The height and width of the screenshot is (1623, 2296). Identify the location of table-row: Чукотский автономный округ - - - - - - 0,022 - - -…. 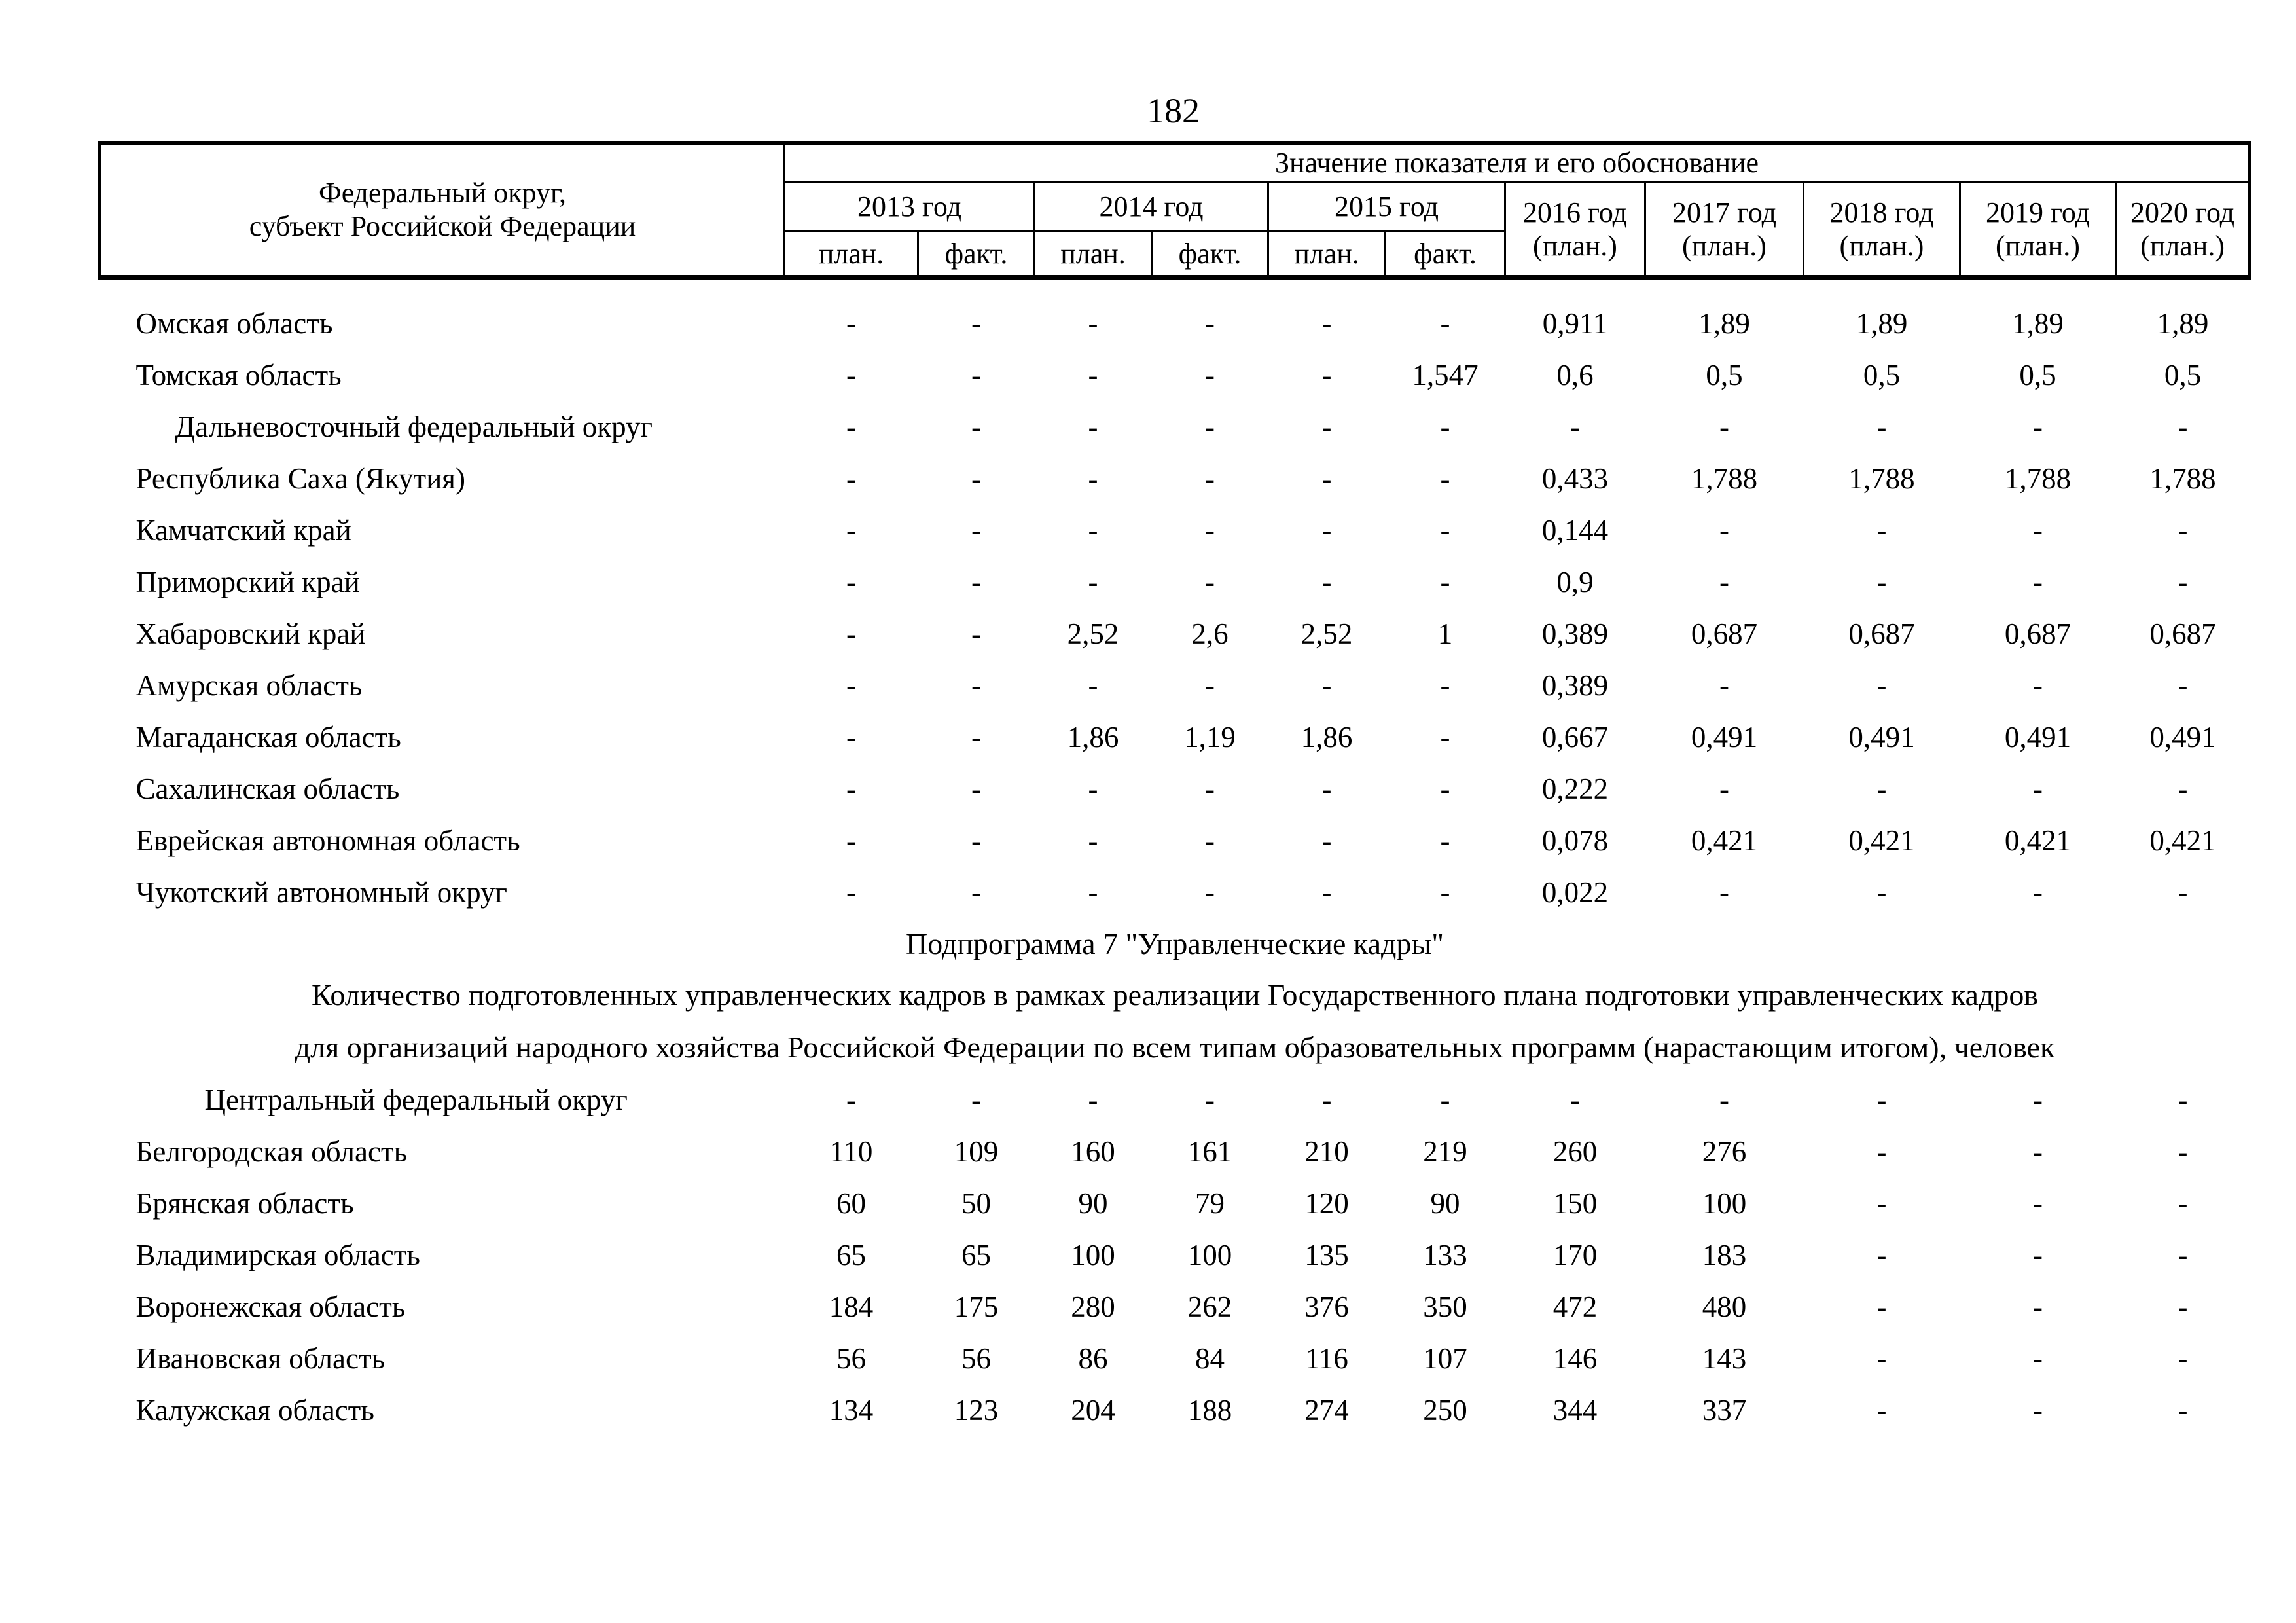
(1175, 892).